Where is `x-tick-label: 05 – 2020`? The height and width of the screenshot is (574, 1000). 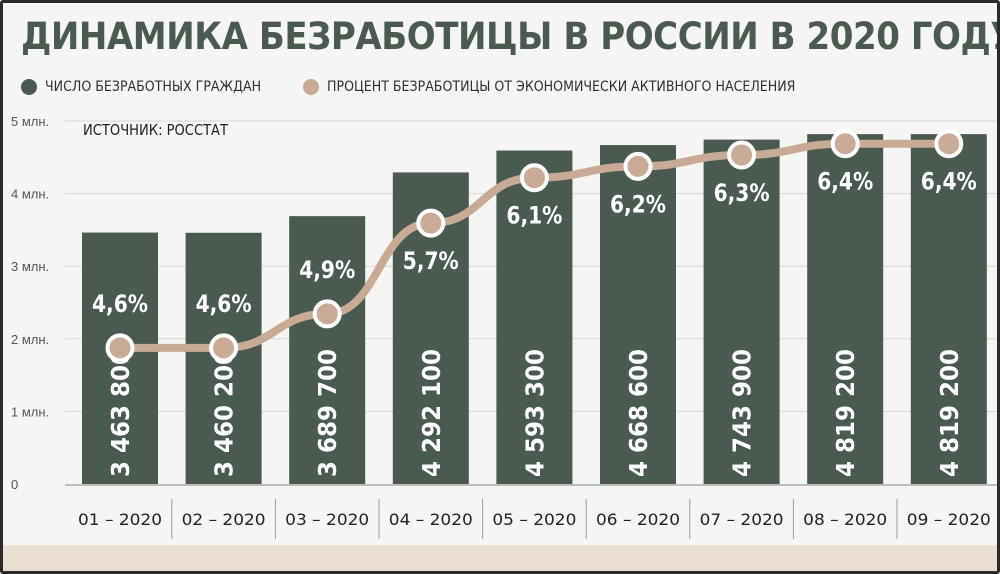
x-tick-label: 05 – 2020 is located at coordinates (534, 519).